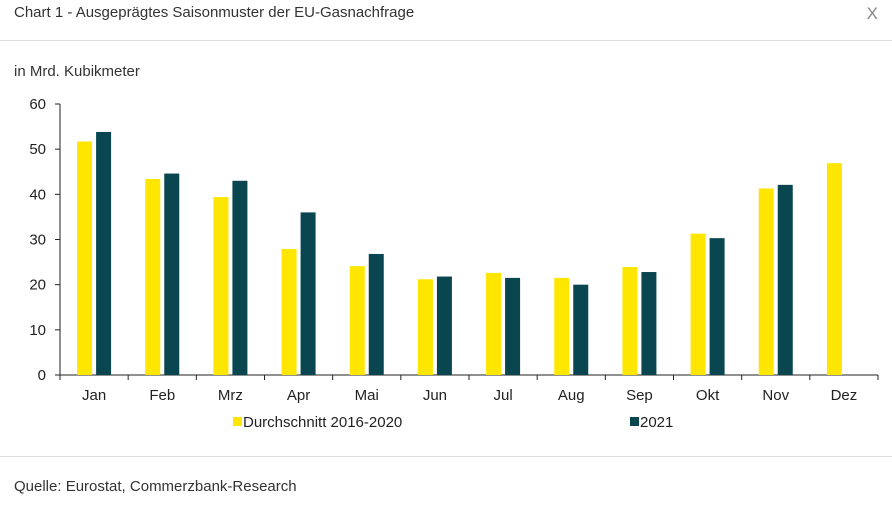 The height and width of the screenshot is (511, 892). What do you see at coordinates (367, 395) in the screenshot?
I see `x-tick-label: Mai` at bounding box center [367, 395].